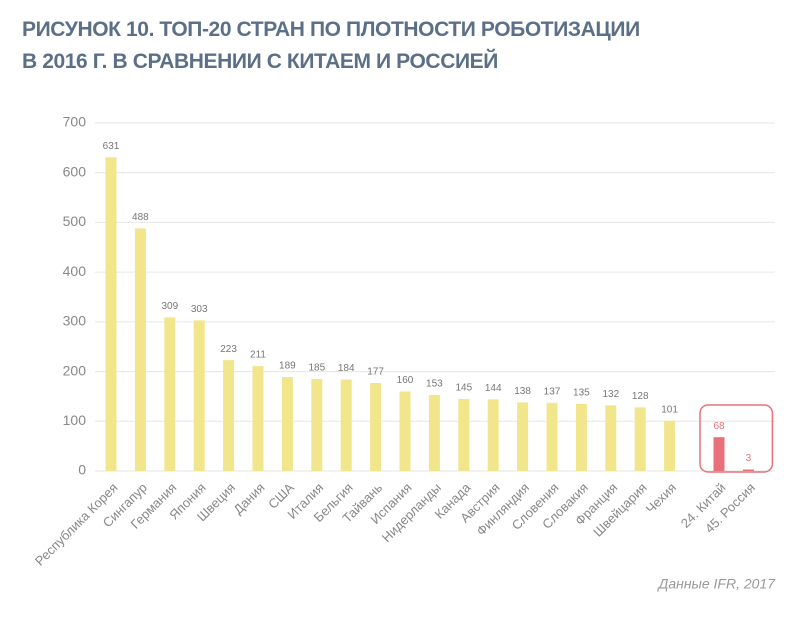 Image resolution: width=805 pixels, height=637 pixels. What do you see at coordinates (260, 61) in the screenshot?
I see `chart-title: В 2016 Г. В СРАВНЕНИИ С КИТАЕМ И РОССИЕЙ` at bounding box center [260, 61].